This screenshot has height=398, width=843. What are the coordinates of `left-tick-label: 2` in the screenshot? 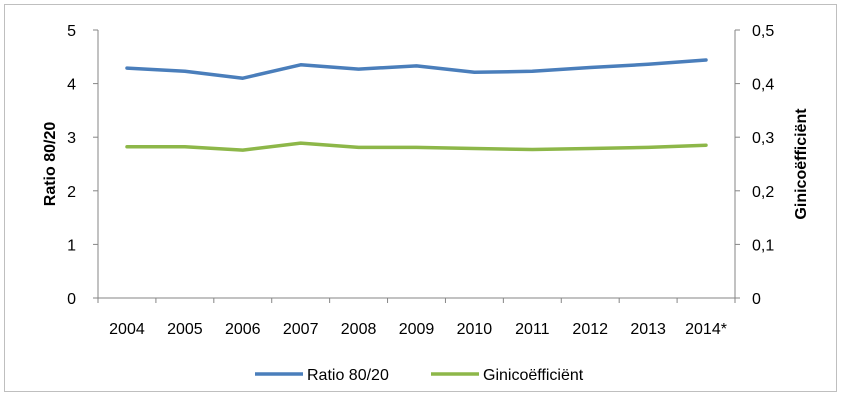 It's located at (71, 192).